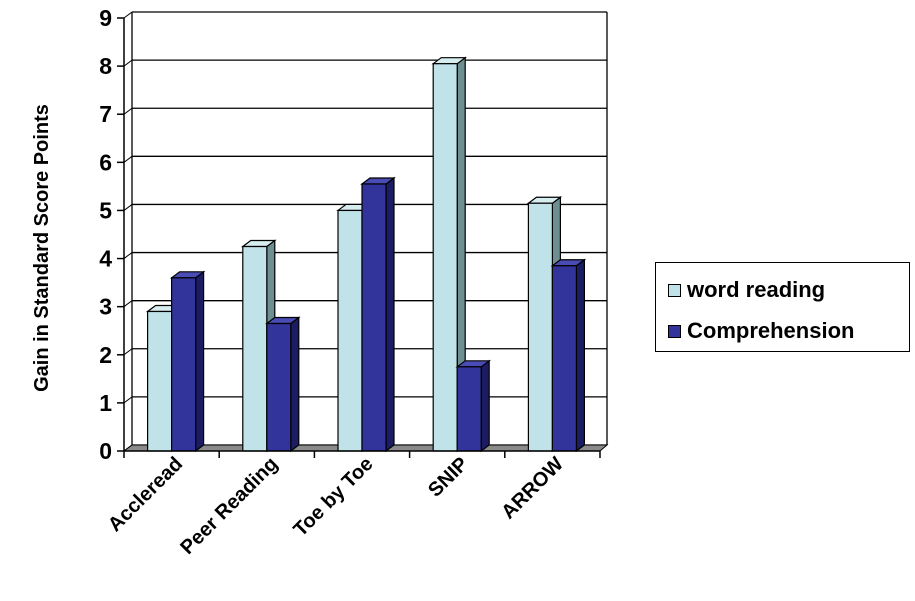  Describe the element at coordinates (756, 289) in the screenshot. I see `legend-label-word-reading: word reading` at that location.